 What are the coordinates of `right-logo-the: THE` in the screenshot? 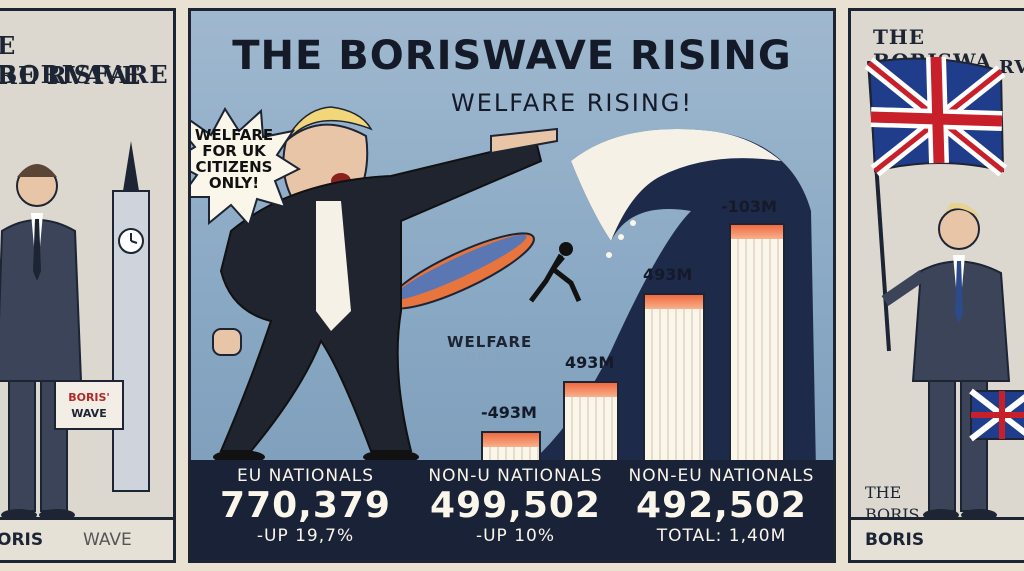 It's located at (883, 492).